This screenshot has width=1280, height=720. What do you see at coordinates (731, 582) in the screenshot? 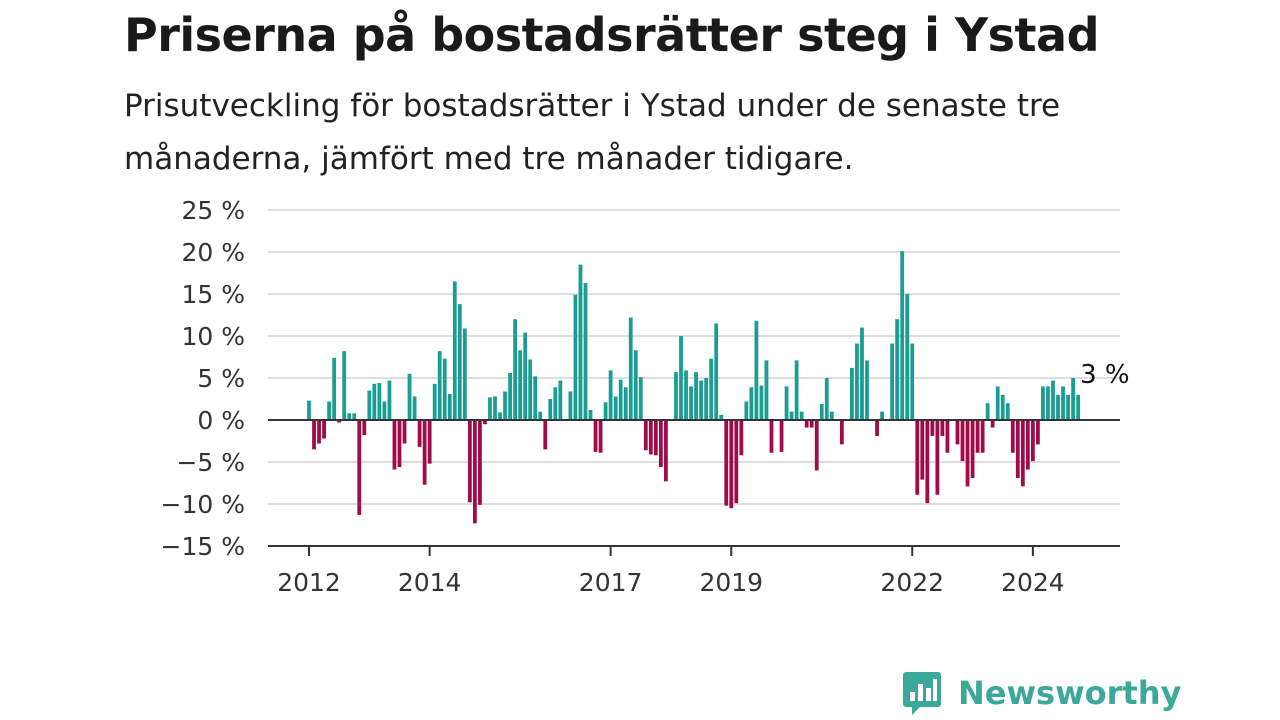
I see `x-tick-label: 2019` at bounding box center [731, 582].